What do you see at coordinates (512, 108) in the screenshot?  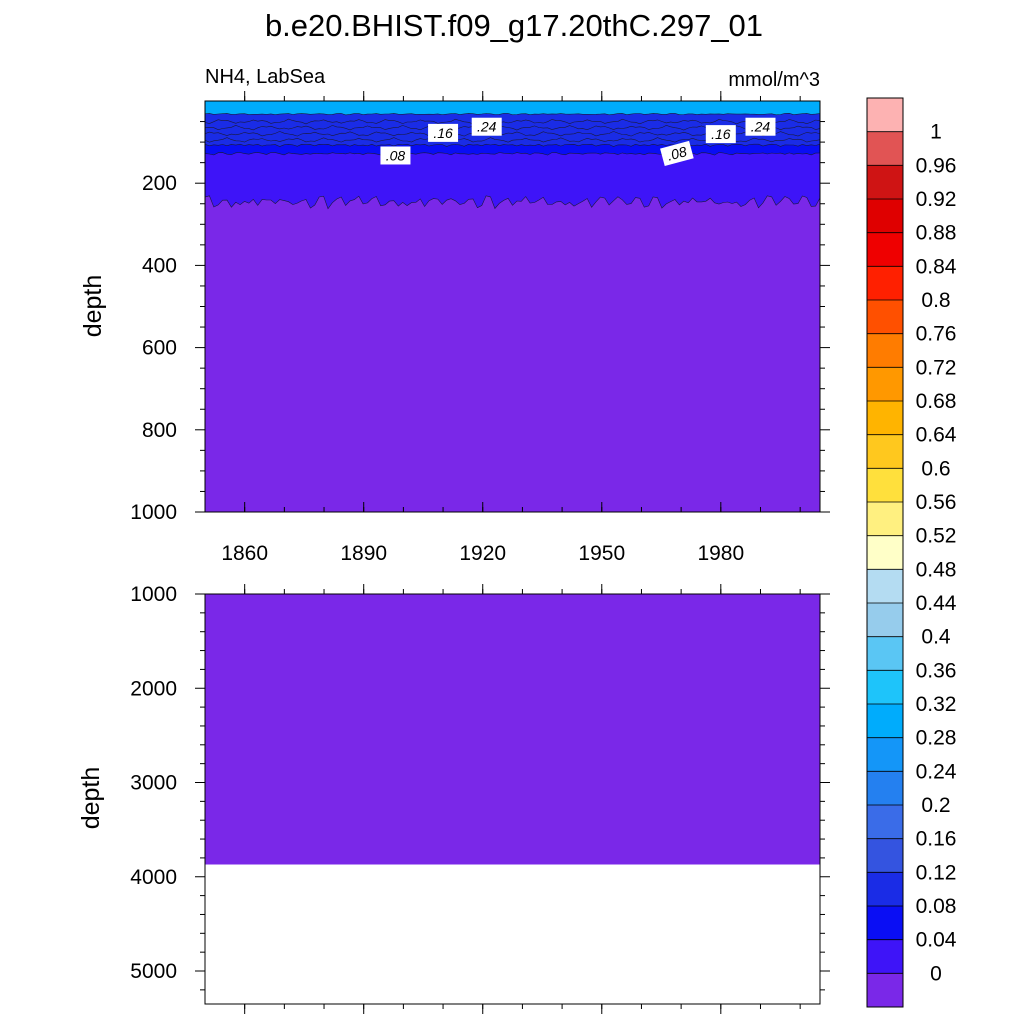 I see `band-0.32-0.36` at bounding box center [512, 108].